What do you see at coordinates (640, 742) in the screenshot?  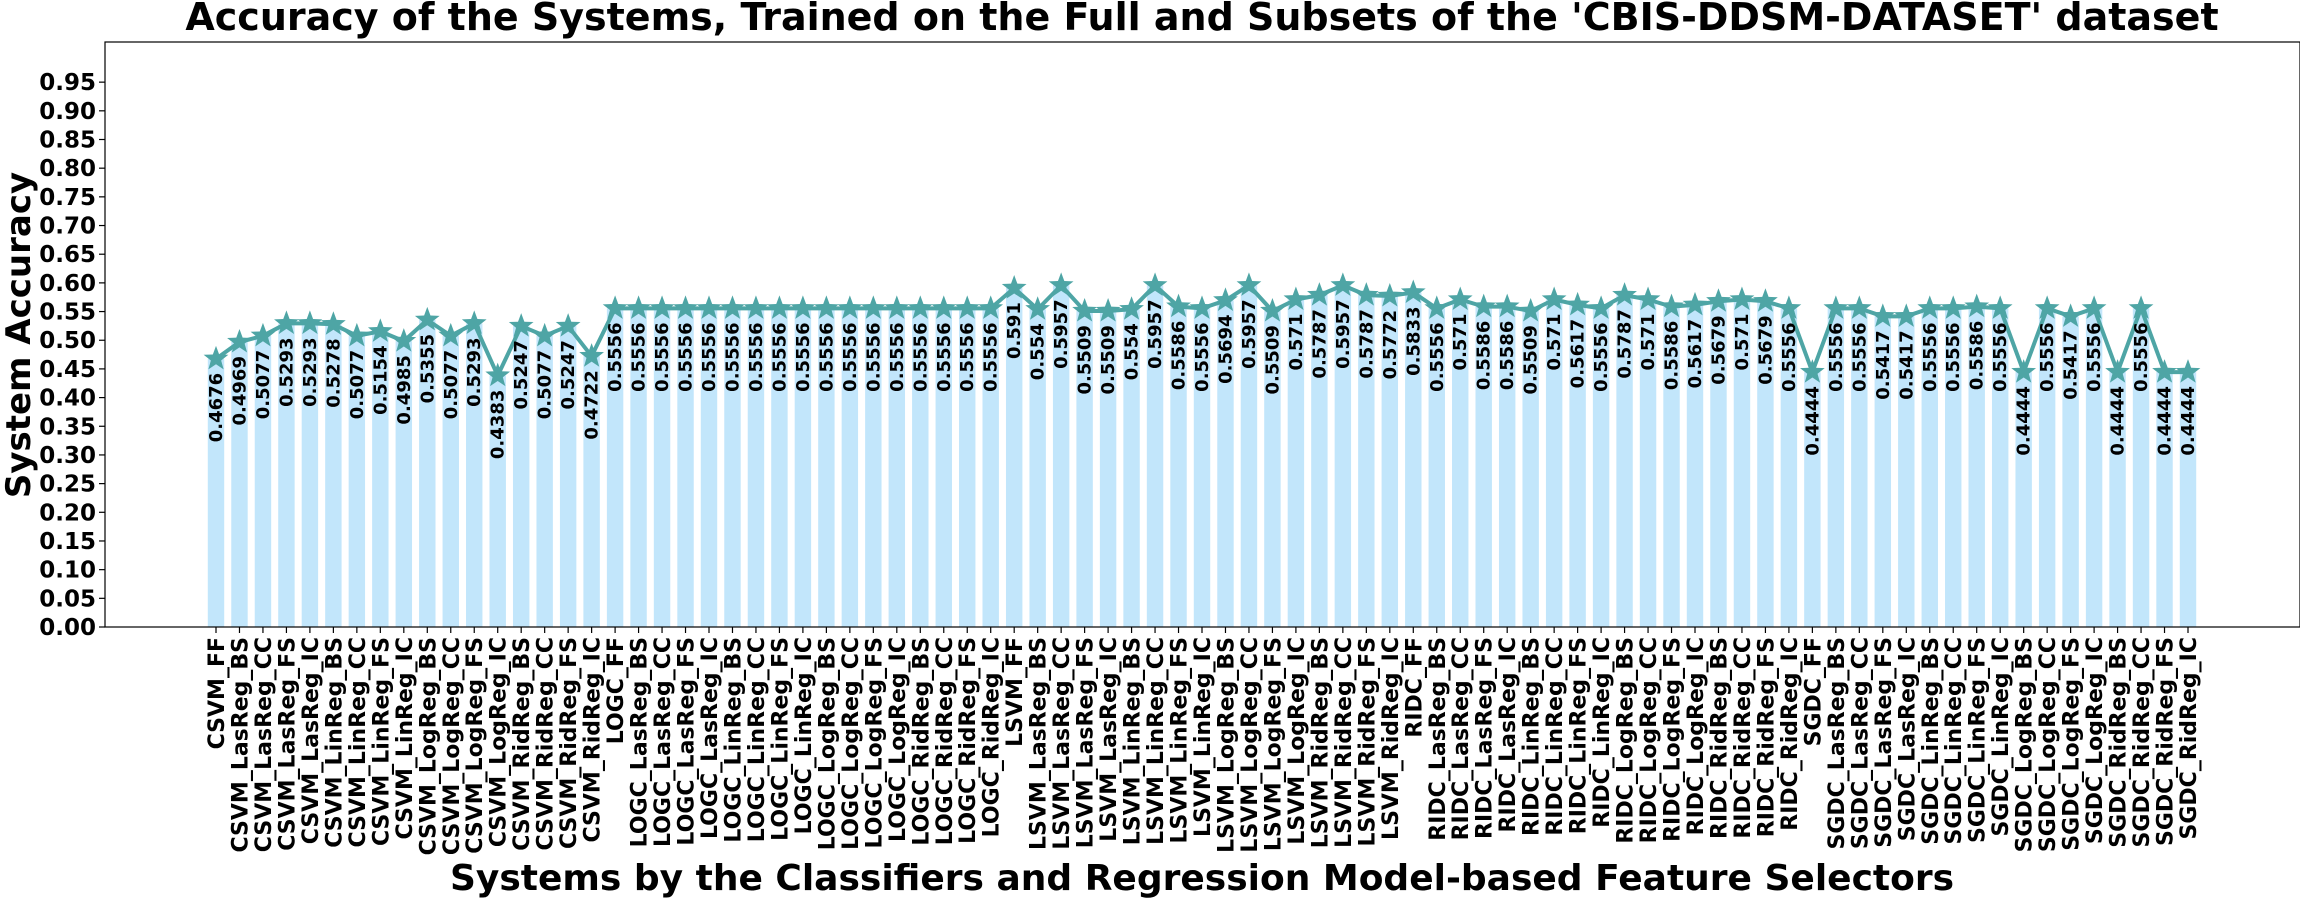 I see `x-tick-label: LOGC_LasReg_BS` at bounding box center [640, 742].